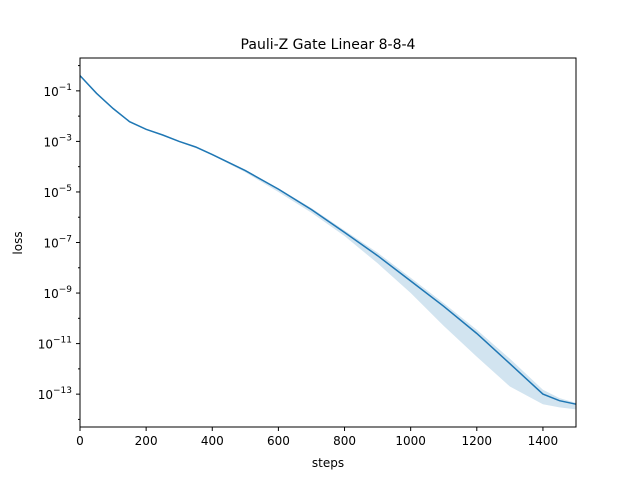 The height and width of the screenshot is (480, 640). I want to click on x-tick-label: 0, so click(80, 441).